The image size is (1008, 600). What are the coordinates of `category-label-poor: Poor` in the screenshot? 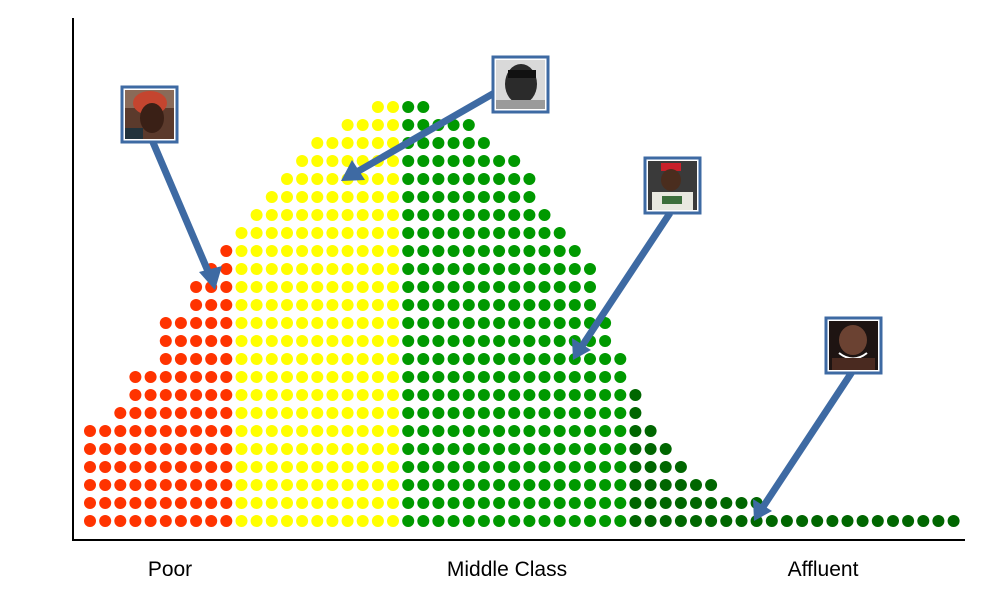 It's located at (170, 569).